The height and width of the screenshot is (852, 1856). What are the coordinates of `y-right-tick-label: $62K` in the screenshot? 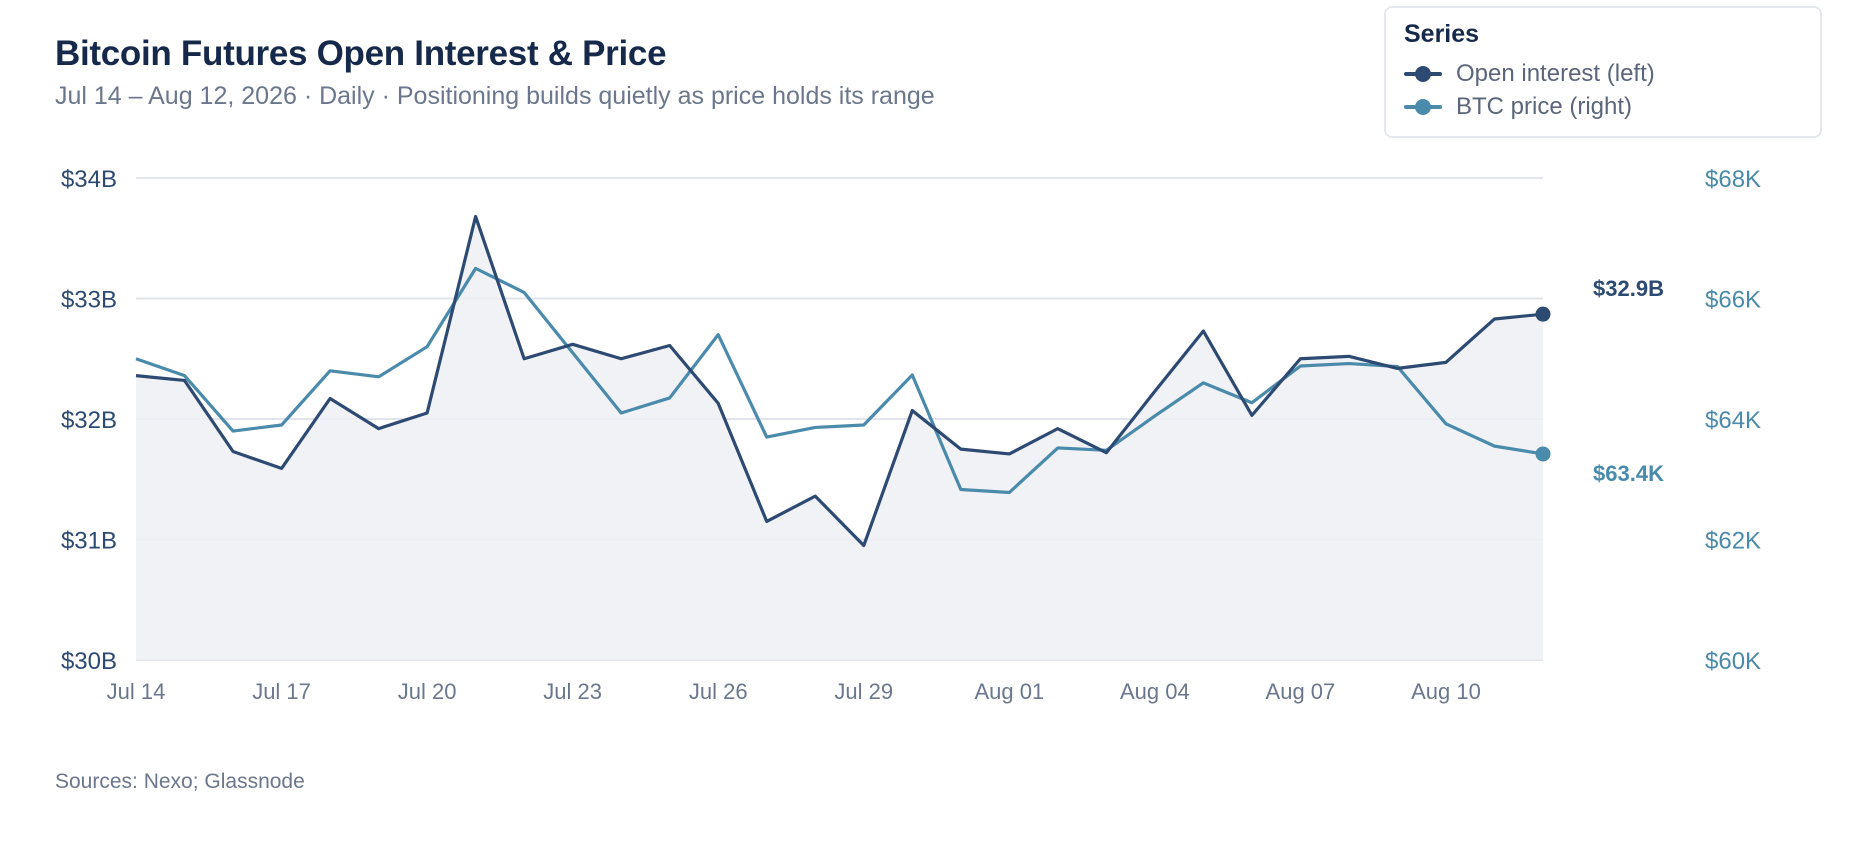 It's located at (1733, 541).